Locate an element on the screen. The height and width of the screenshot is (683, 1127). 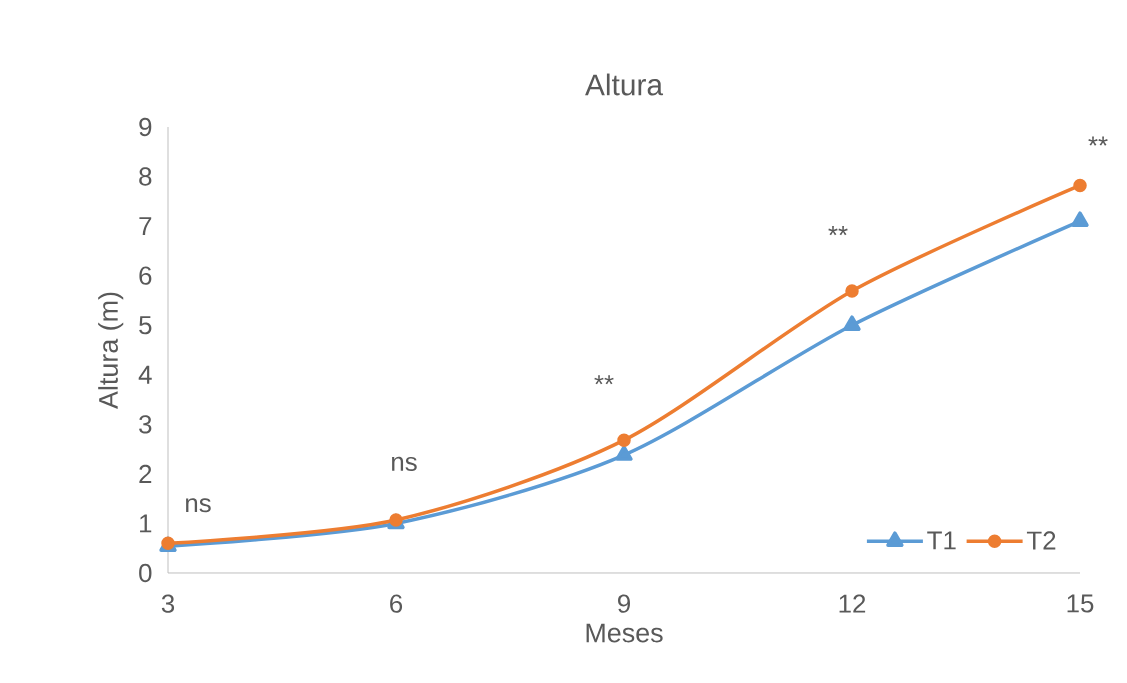
y-tick-label: 2 is located at coordinates (145, 473).